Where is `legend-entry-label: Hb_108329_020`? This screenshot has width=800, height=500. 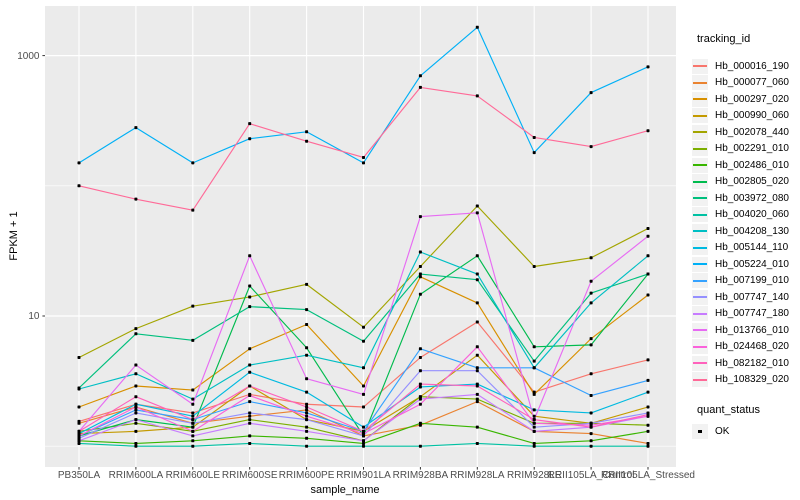 legend-entry-label: Hb_108329_020 is located at coordinates (752, 380).